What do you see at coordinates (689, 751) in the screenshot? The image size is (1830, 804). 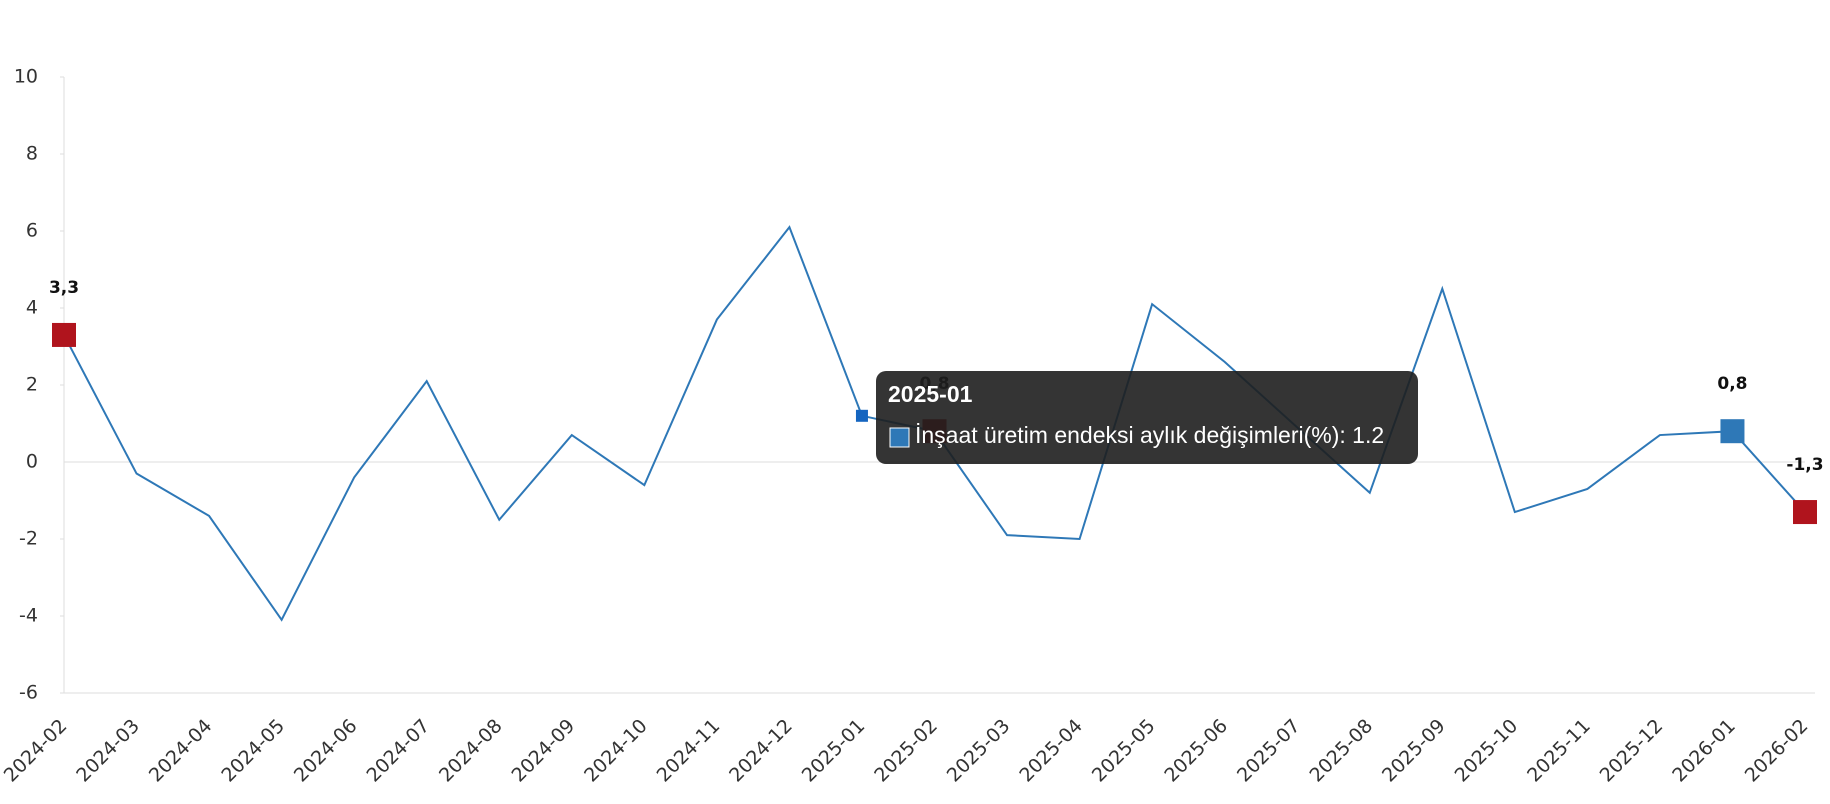 I see `x-tick-label: 2024-11` at bounding box center [689, 751].